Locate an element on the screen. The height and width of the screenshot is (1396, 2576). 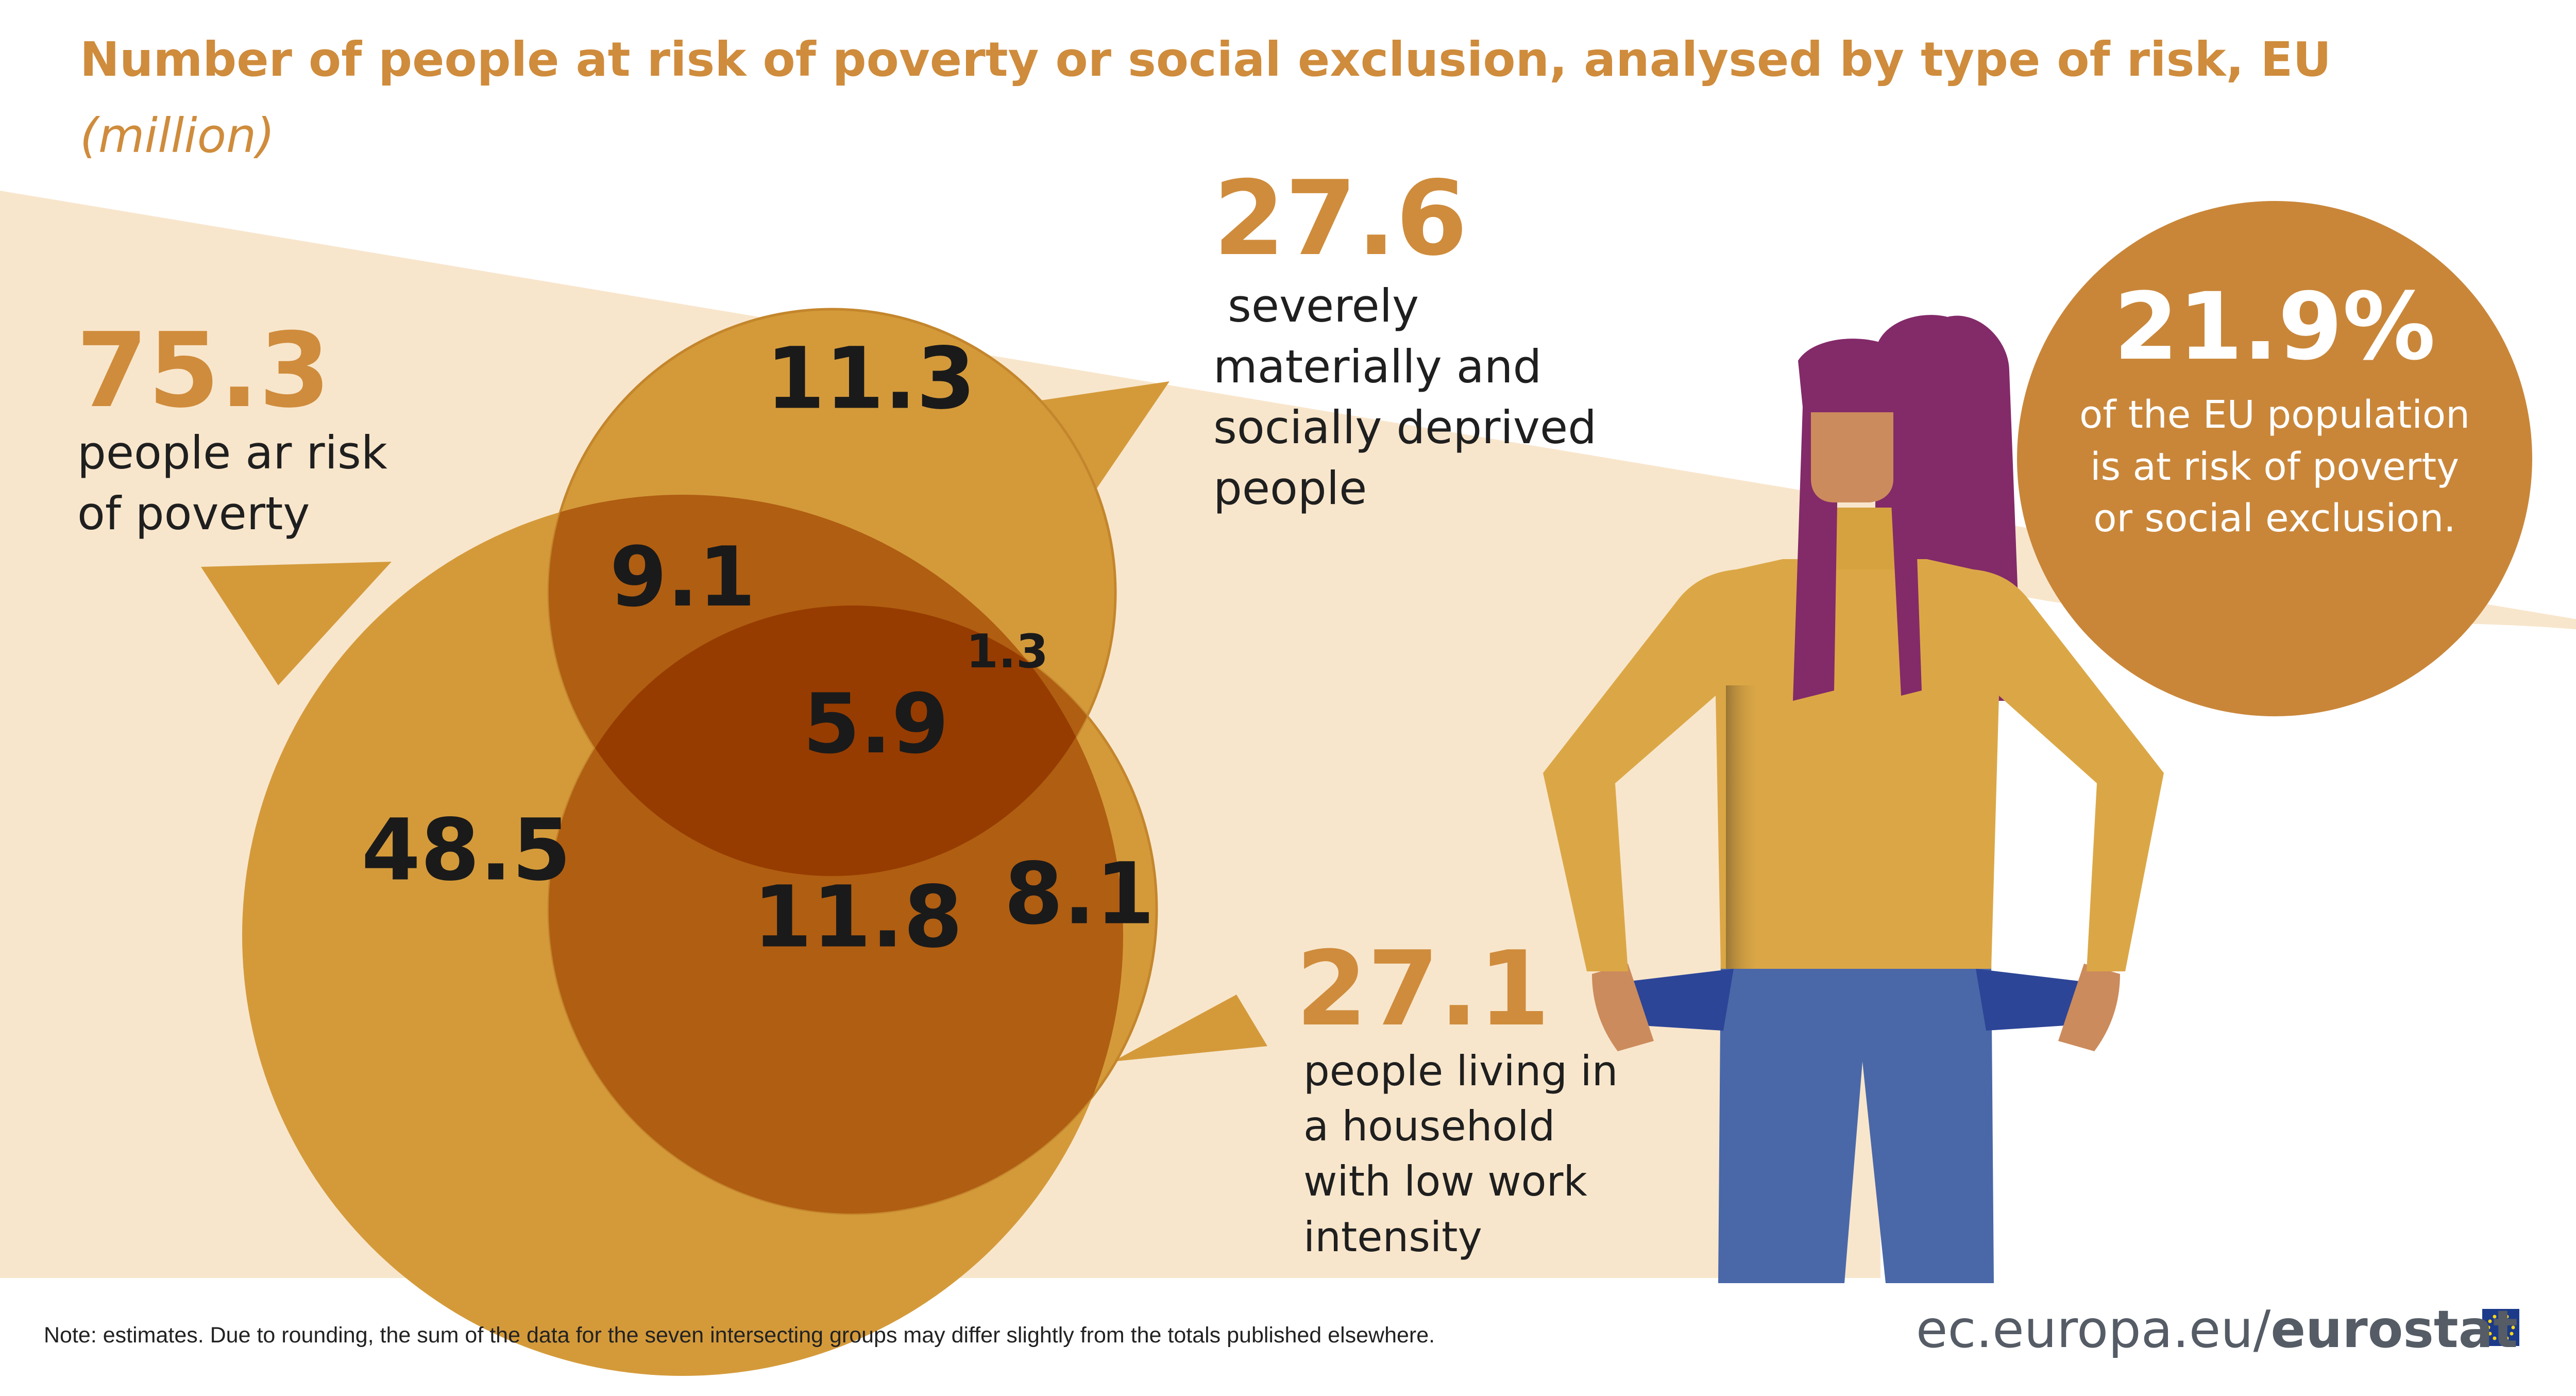
region-low-work-only: 8.1 is located at coordinates (1079, 894).